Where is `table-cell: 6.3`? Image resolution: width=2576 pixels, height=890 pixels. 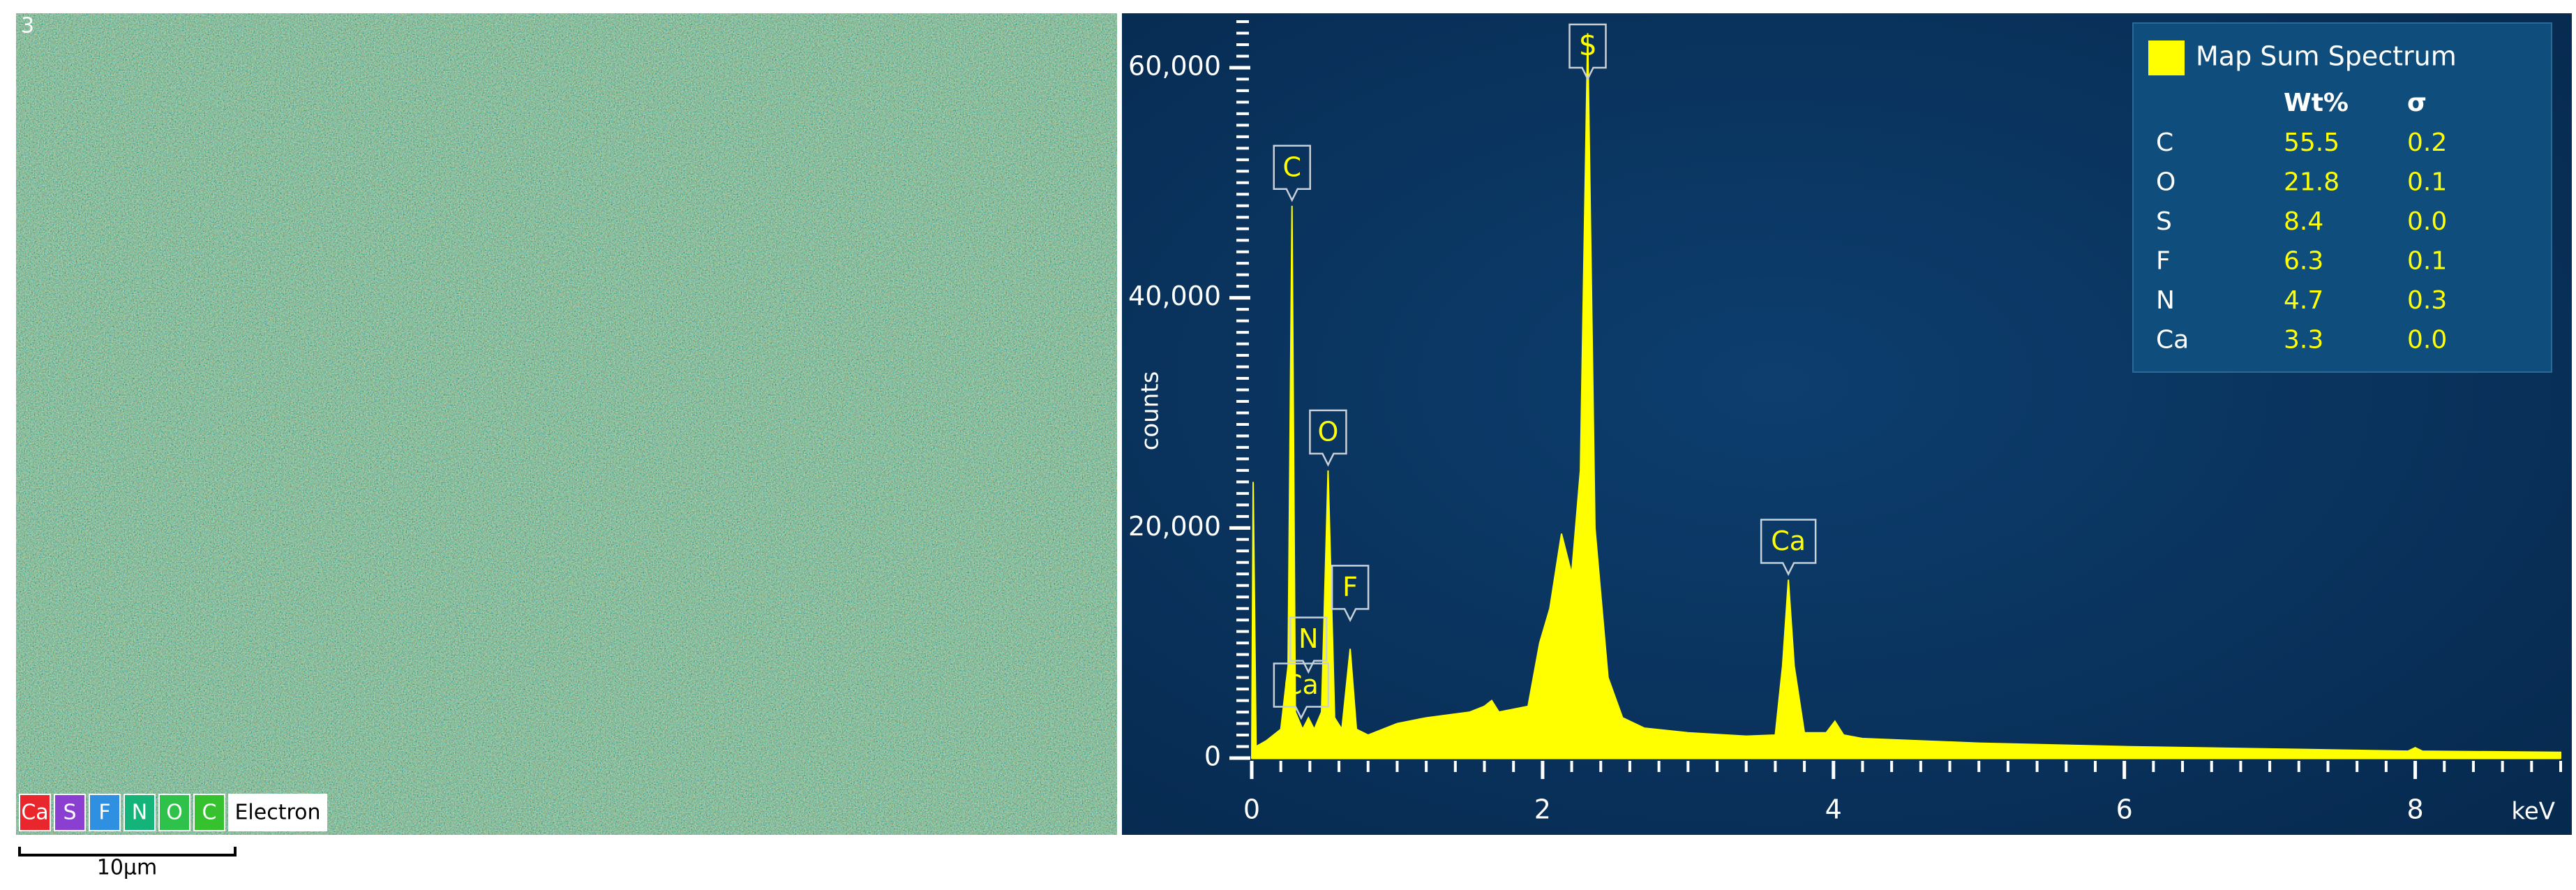
table-cell: 6.3 is located at coordinates (2303, 261).